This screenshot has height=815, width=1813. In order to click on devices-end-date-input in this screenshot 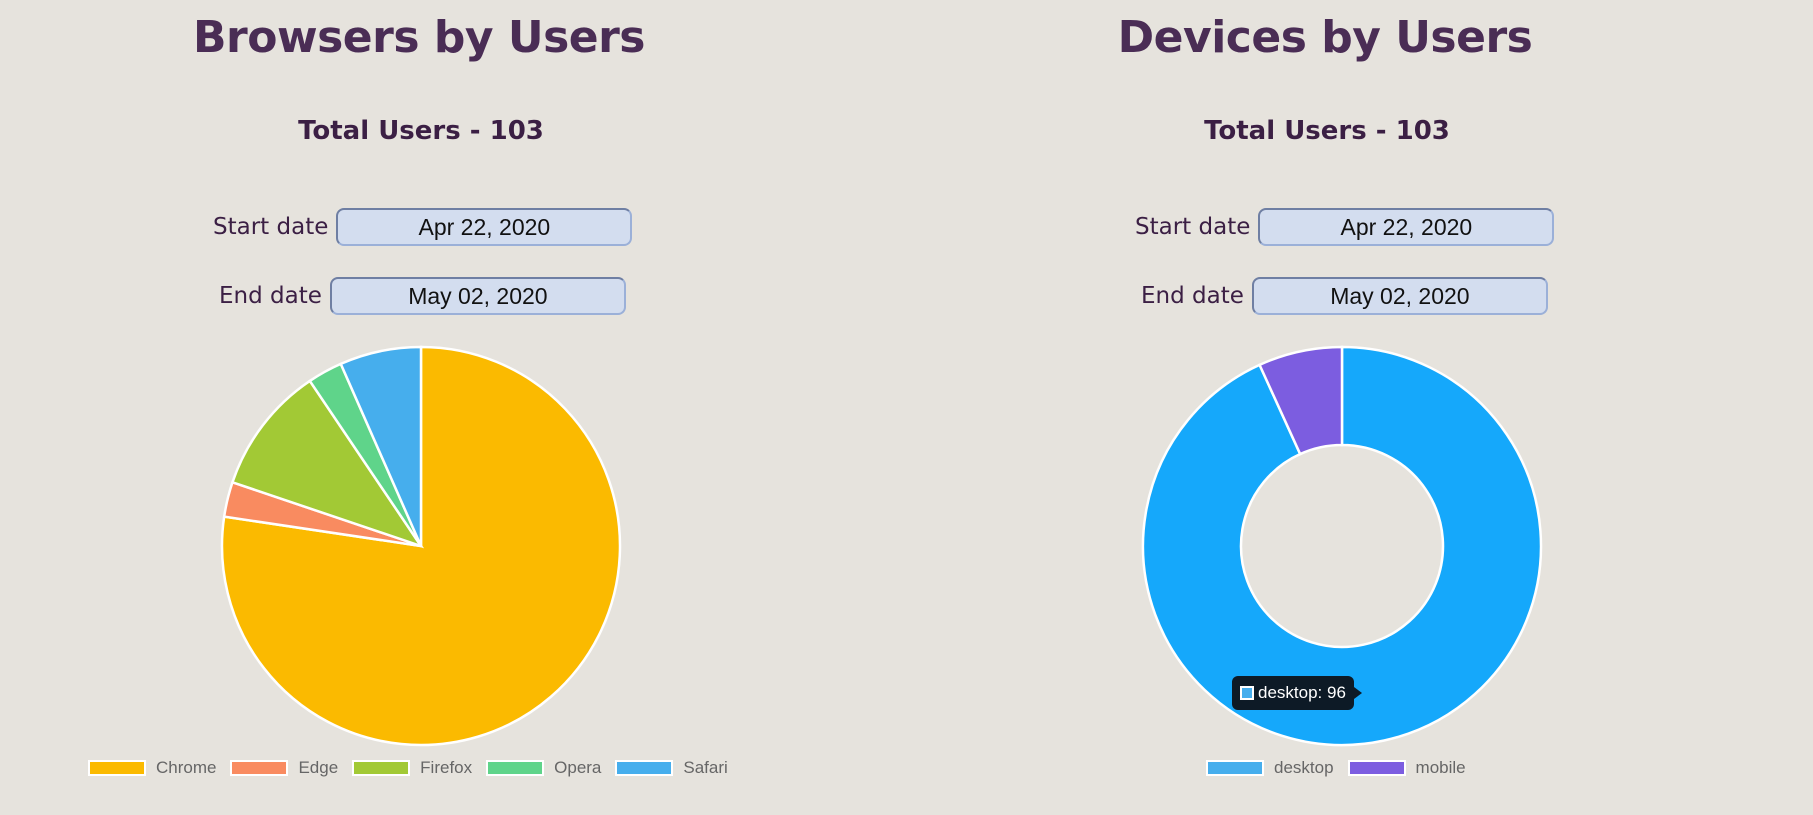, I will do `click(1399, 296)`.